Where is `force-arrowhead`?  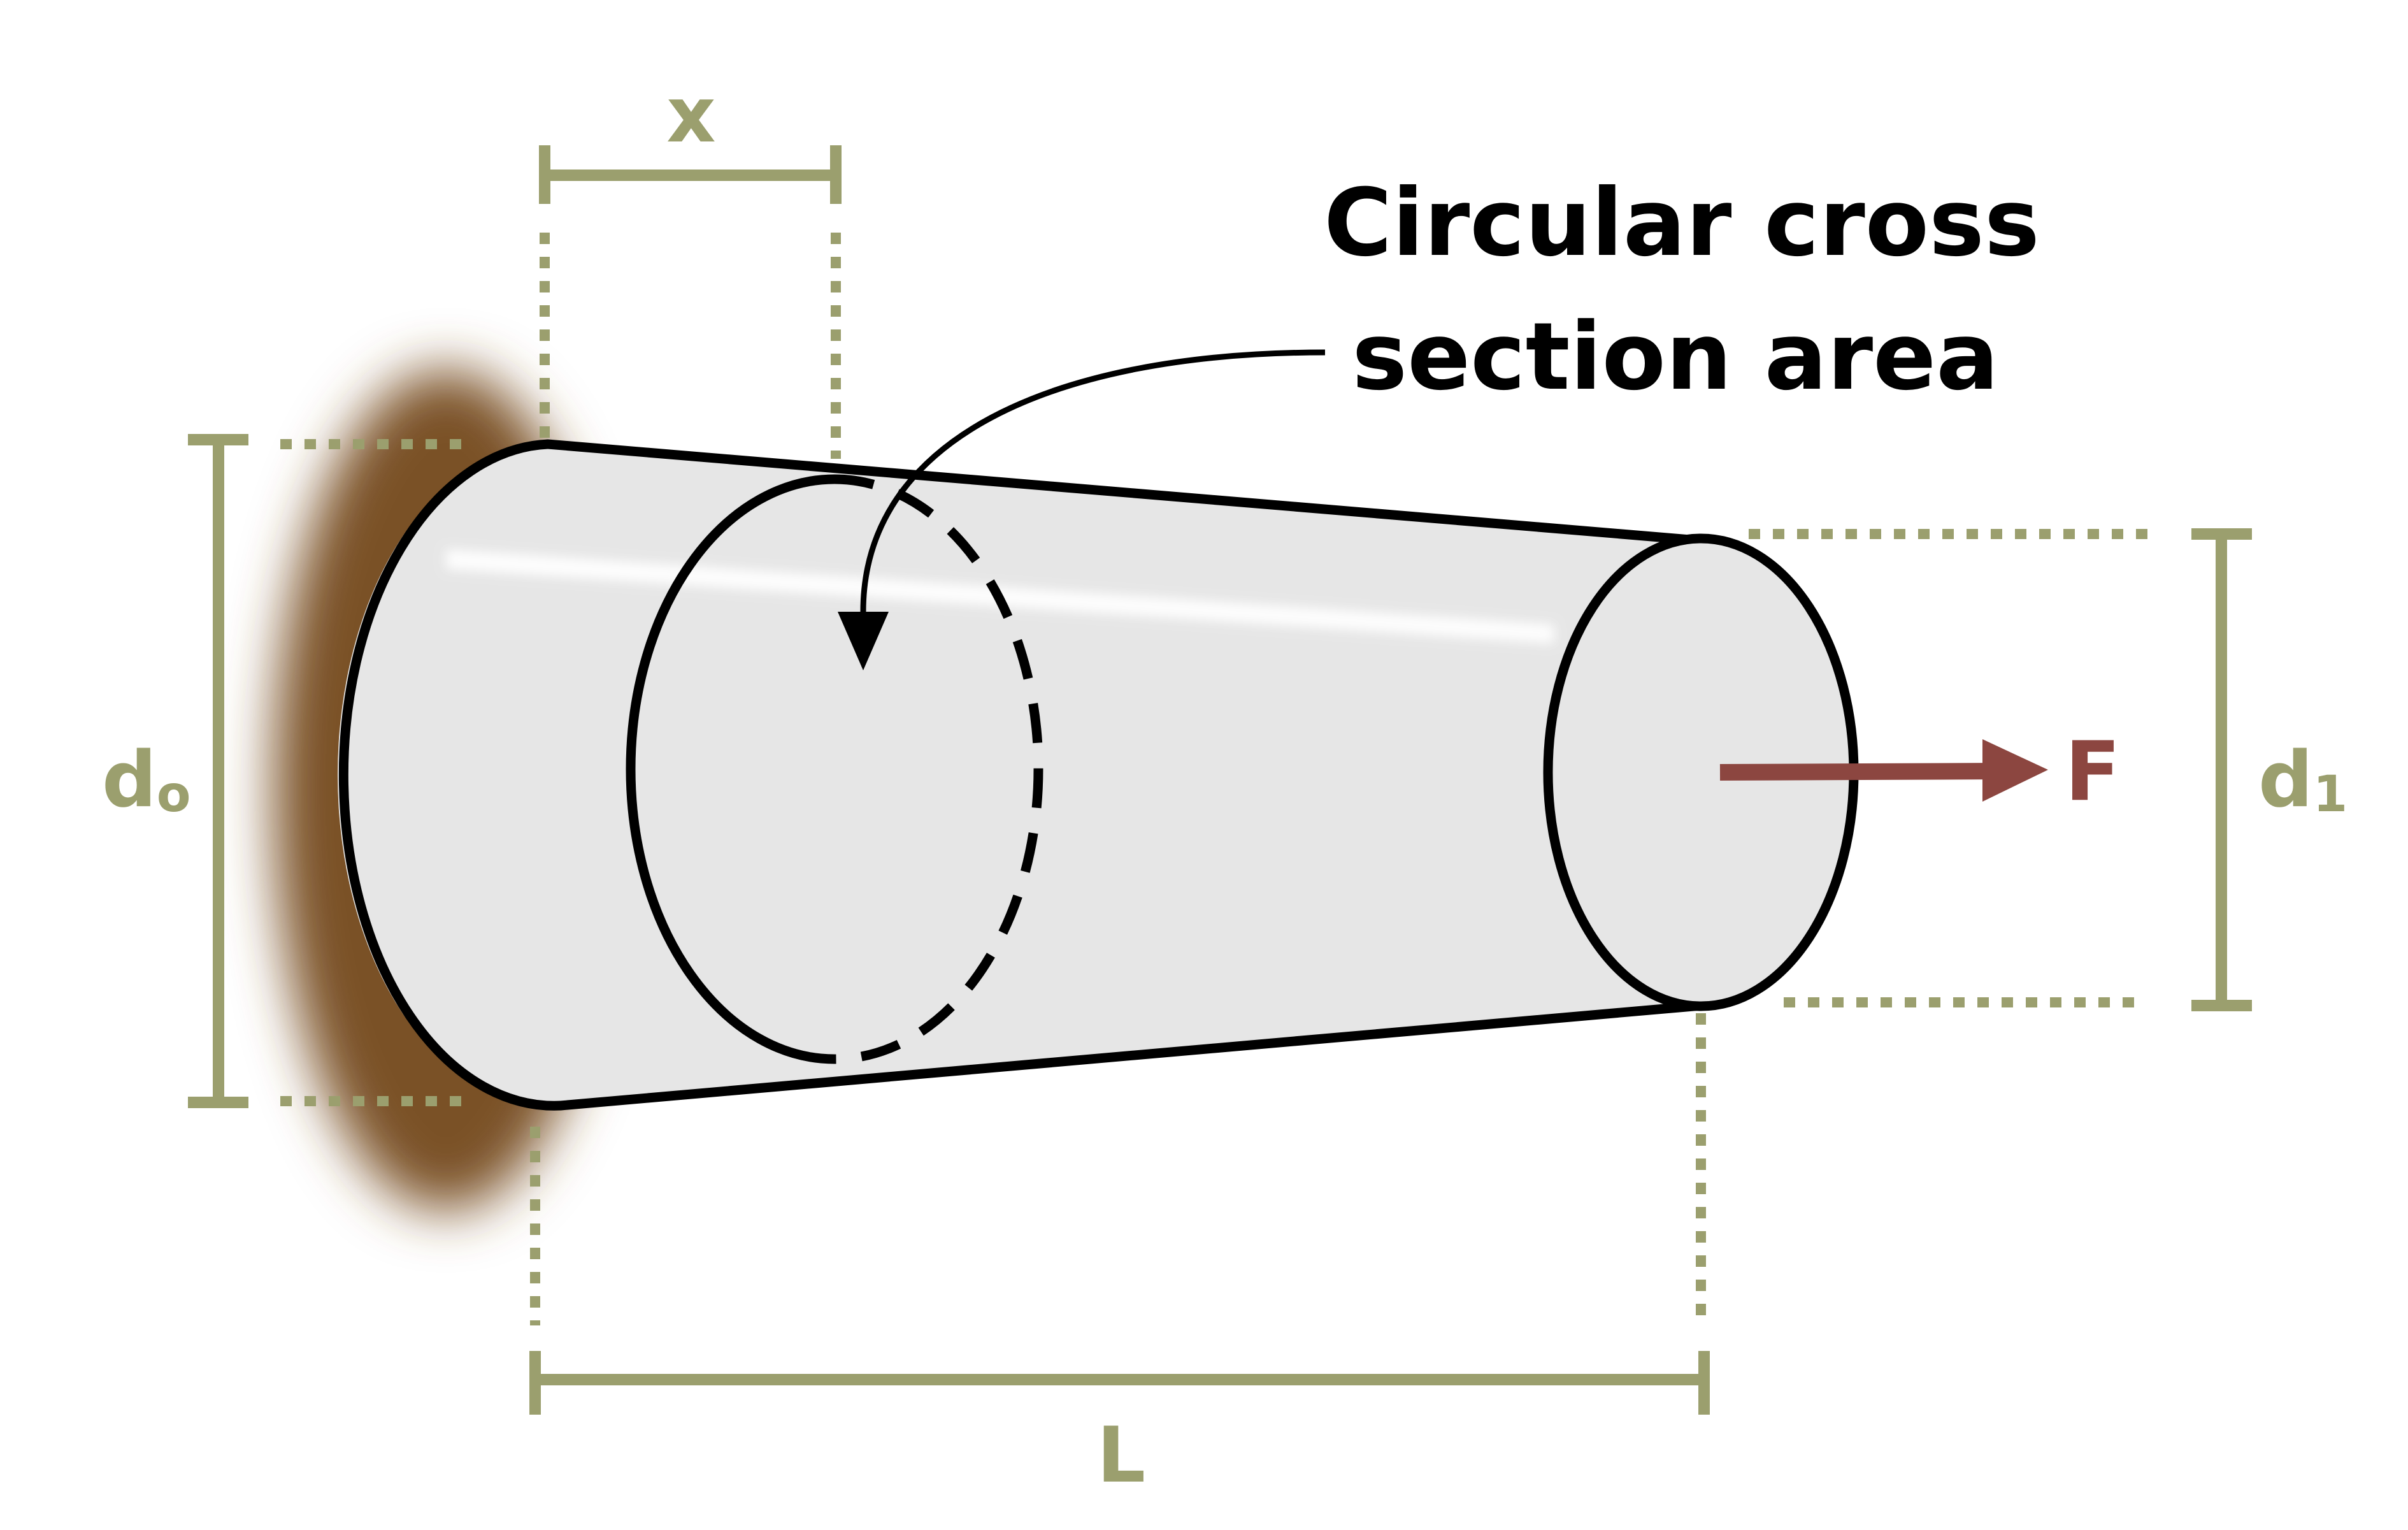
force-arrowhead is located at coordinates (2015, 770).